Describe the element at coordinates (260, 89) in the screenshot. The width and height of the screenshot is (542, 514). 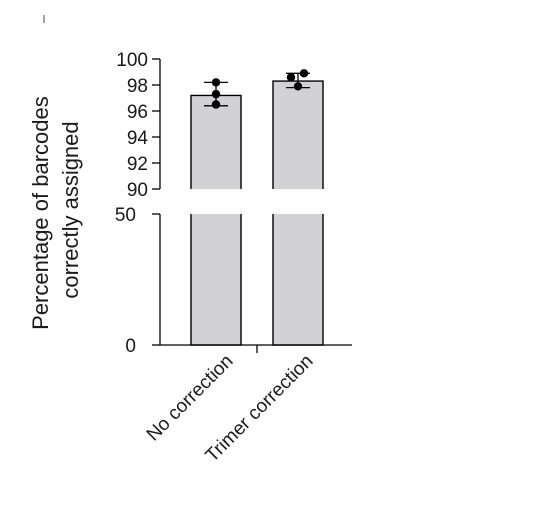
I see `data-points` at that location.